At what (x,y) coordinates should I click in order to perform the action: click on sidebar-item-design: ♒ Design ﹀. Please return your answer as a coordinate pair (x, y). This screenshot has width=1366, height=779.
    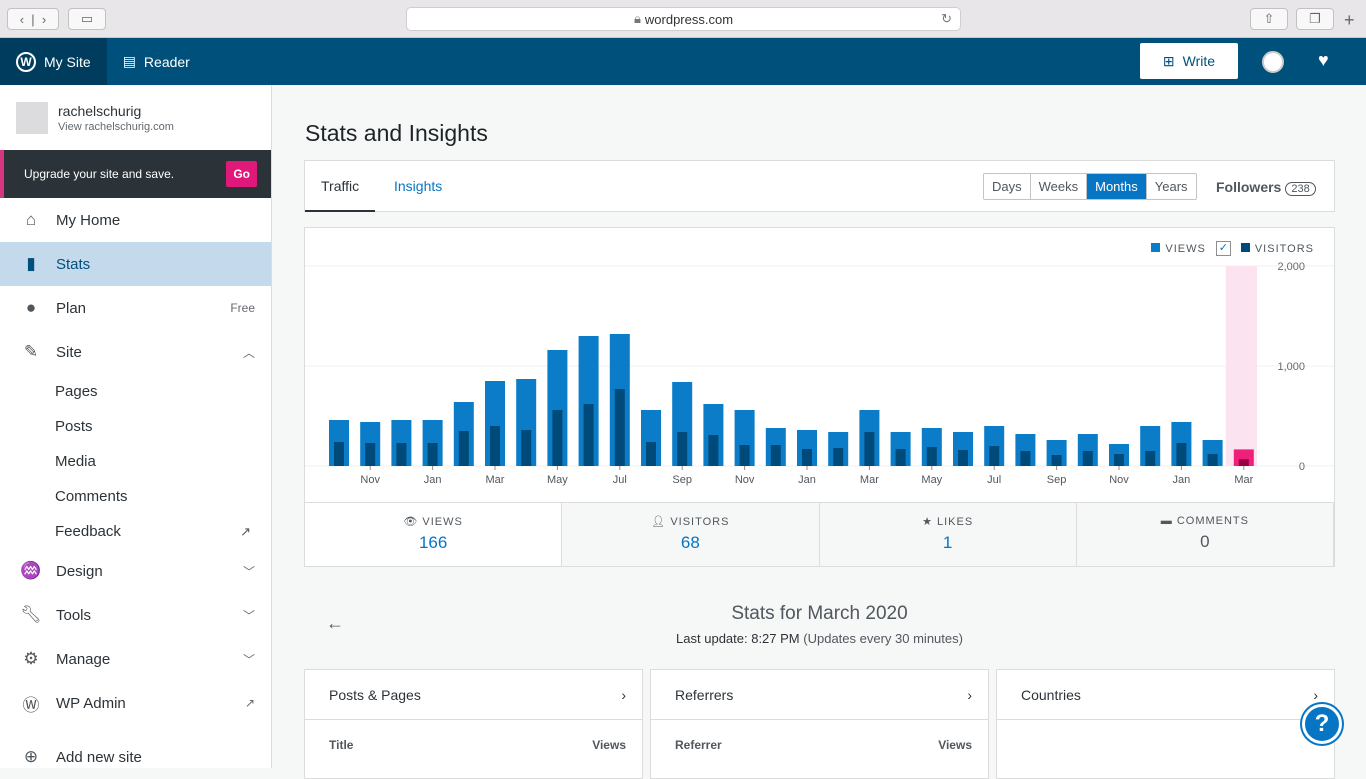
    Looking at the image, I should click on (135, 571).